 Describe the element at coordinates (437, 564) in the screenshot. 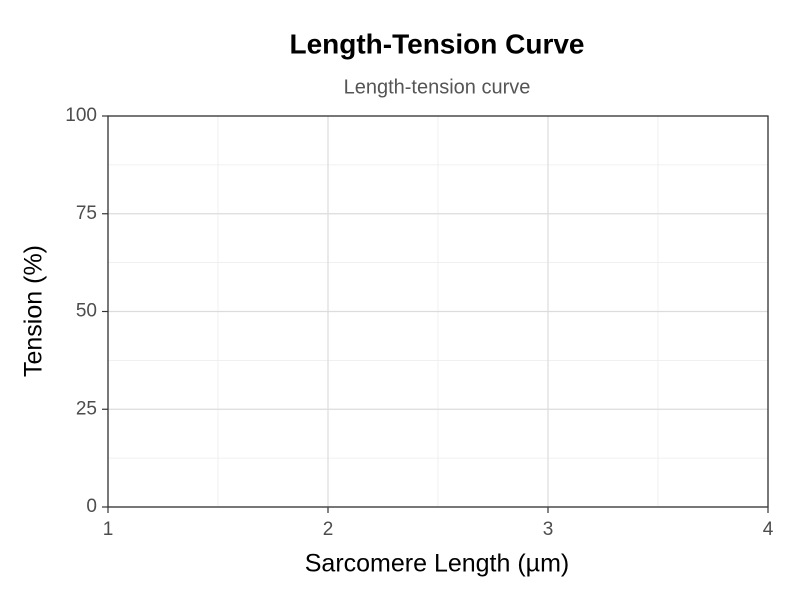

I see `x-axis-label: Sarcomere Length (µm)` at that location.